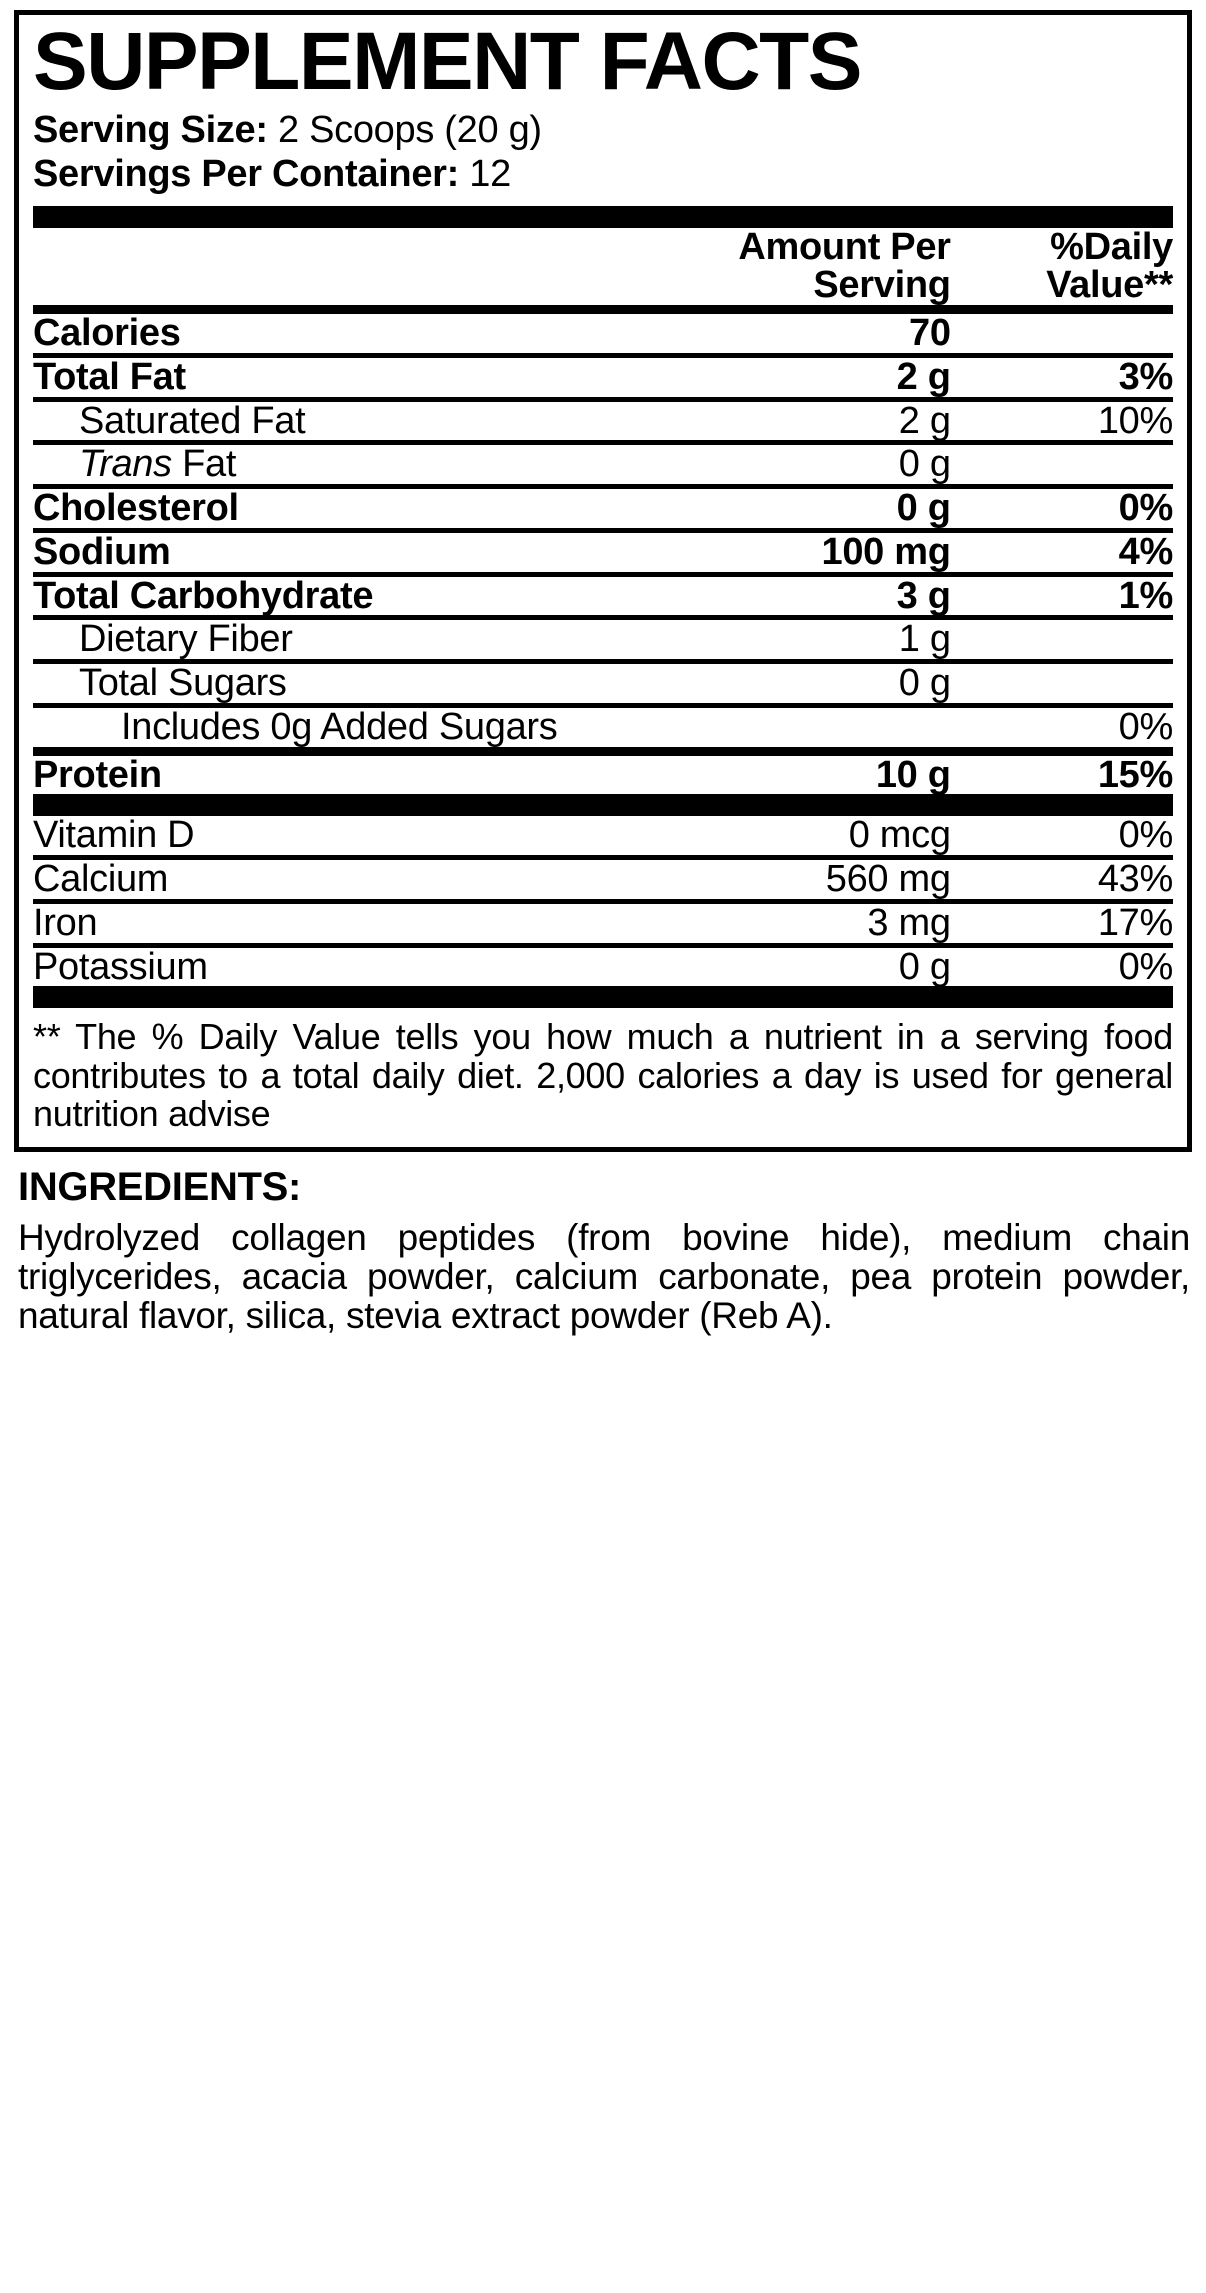 The width and height of the screenshot is (1206, 2293). What do you see at coordinates (603, 333) in the screenshot?
I see `table-row: Calories 70` at bounding box center [603, 333].